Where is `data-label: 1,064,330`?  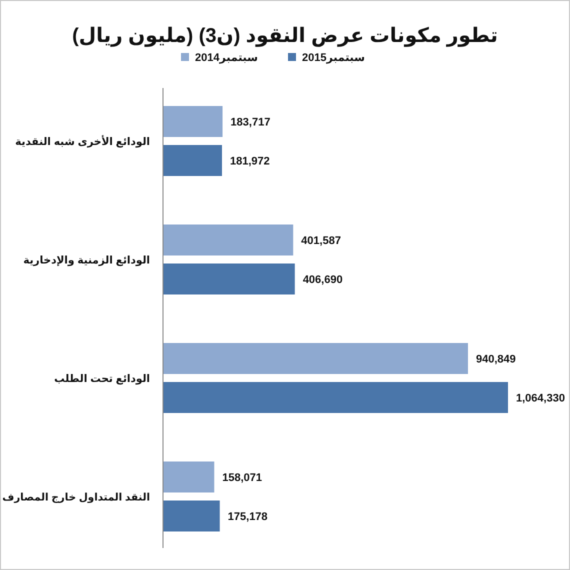
data-label: 1,064,330 is located at coordinates (540, 398).